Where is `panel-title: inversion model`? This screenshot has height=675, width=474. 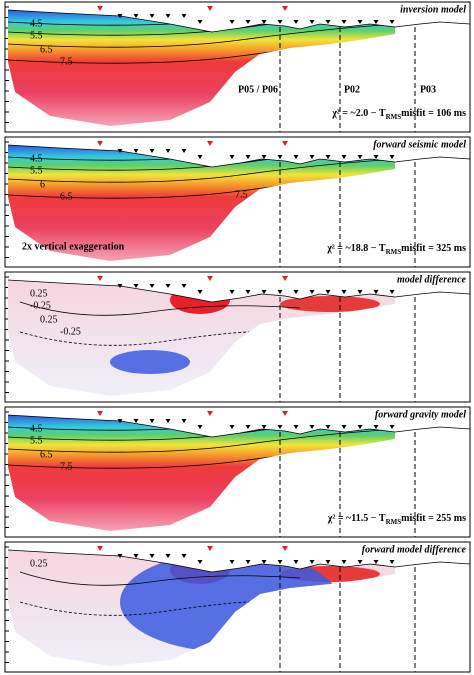
panel-title: inversion model is located at coordinates (433, 9).